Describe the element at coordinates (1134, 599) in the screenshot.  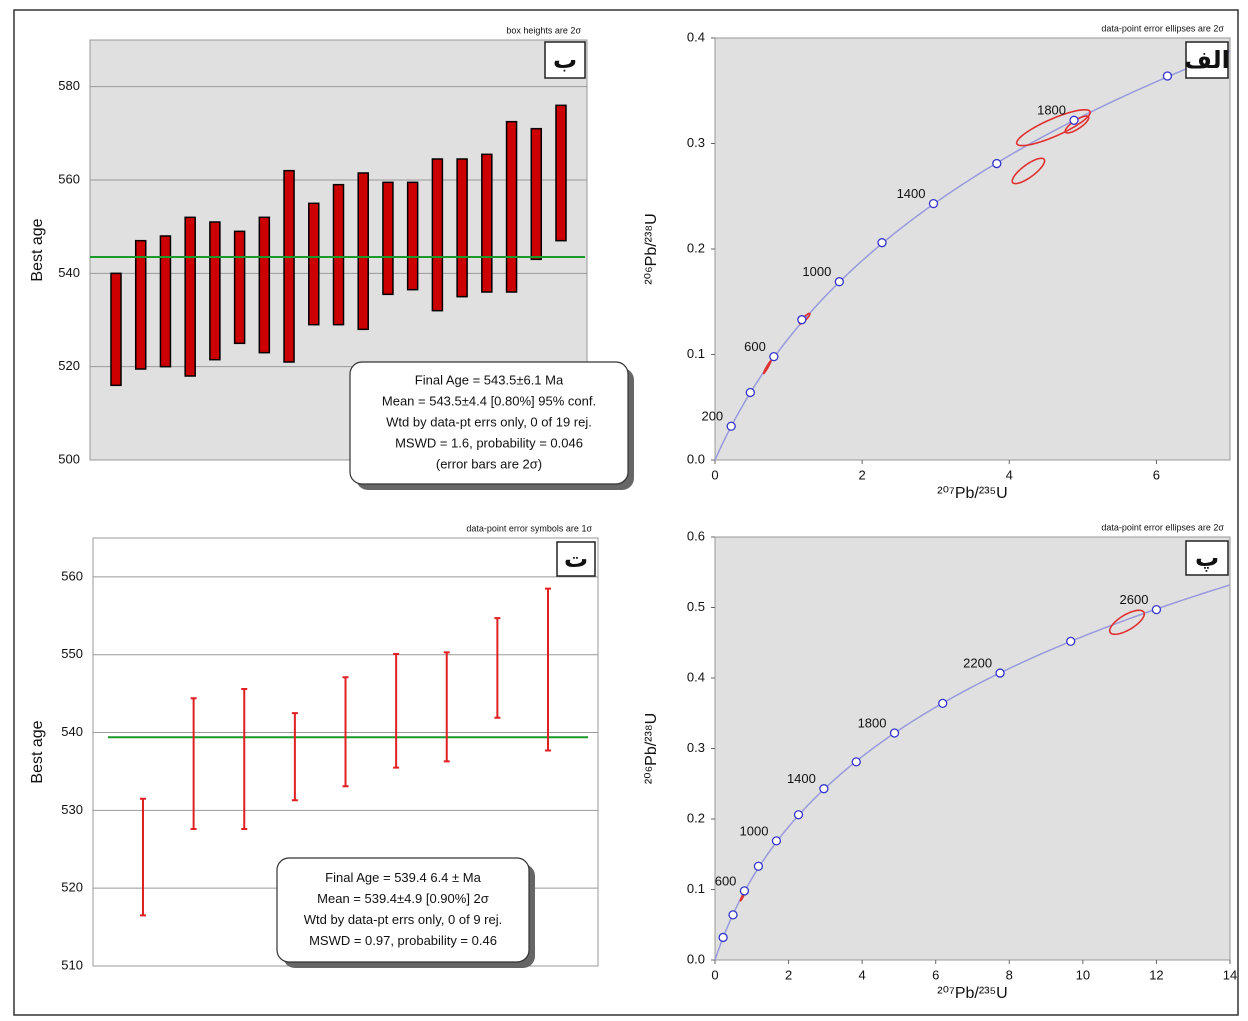
I see `age-label: 2600` at that location.